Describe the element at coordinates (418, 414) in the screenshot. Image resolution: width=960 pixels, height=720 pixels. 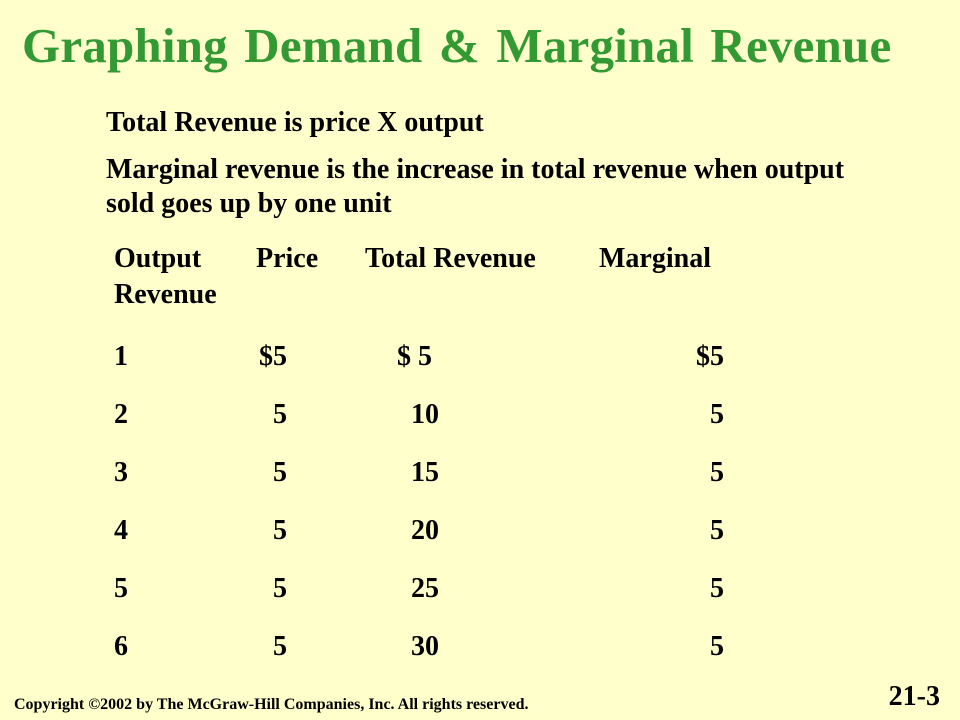
I see `cell-total-revenue: 10` at that location.